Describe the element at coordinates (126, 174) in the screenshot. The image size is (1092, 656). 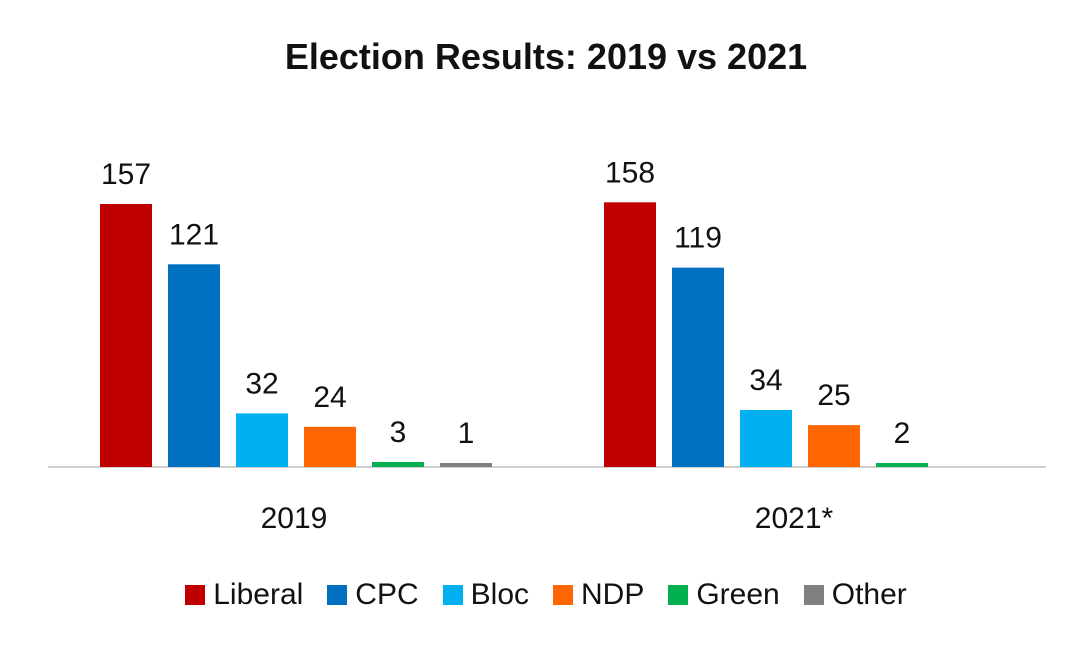
I see `data-label-liberal-2019: 157` at that location.